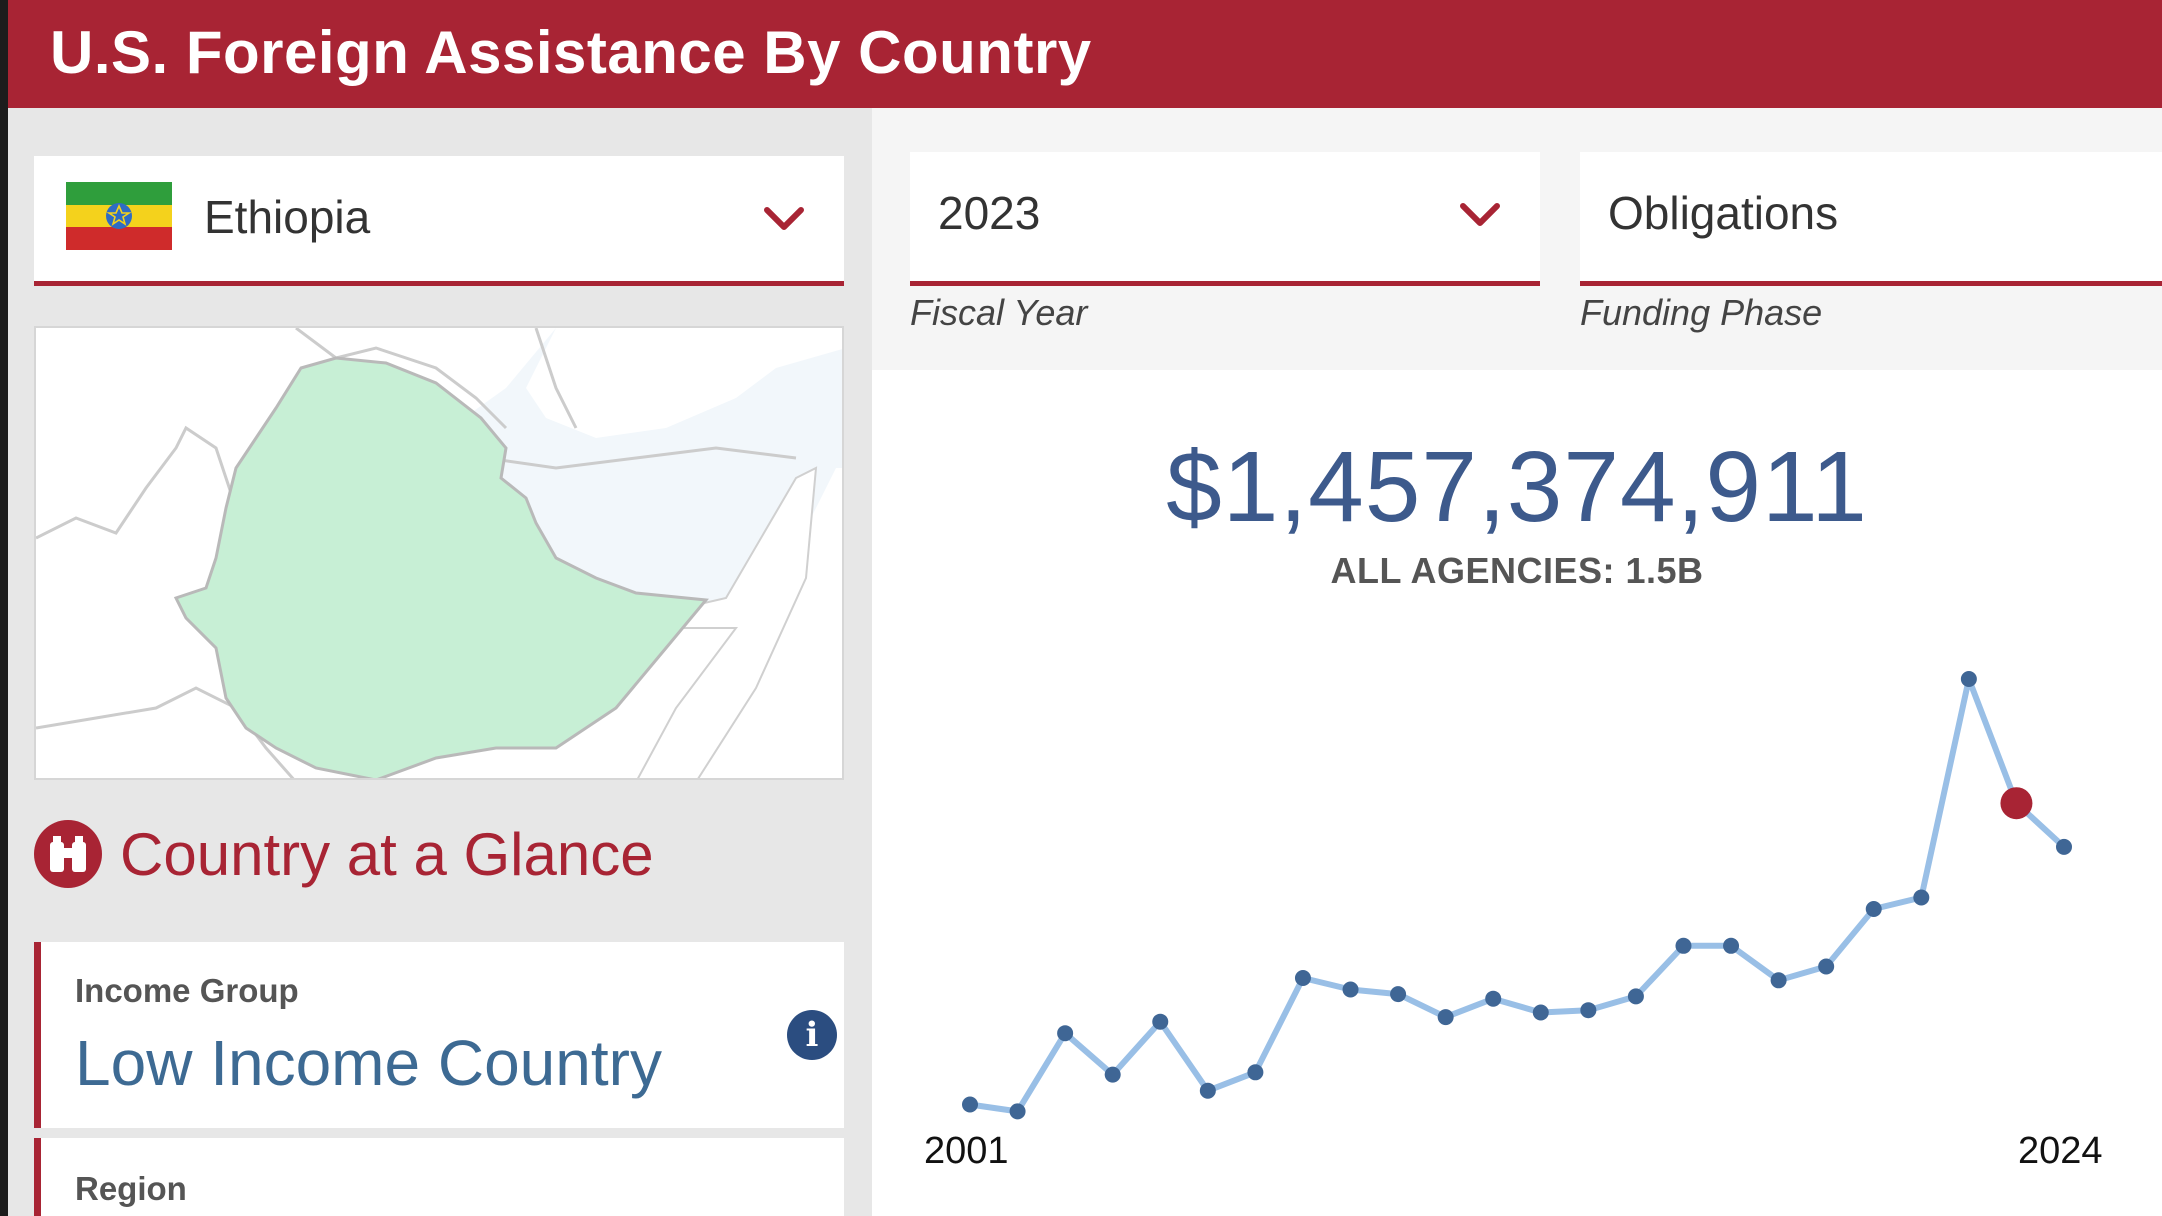 The width and height of the screenshot is (2162, 1216). I want to click on data-point-2014, so click(1588, 1010).